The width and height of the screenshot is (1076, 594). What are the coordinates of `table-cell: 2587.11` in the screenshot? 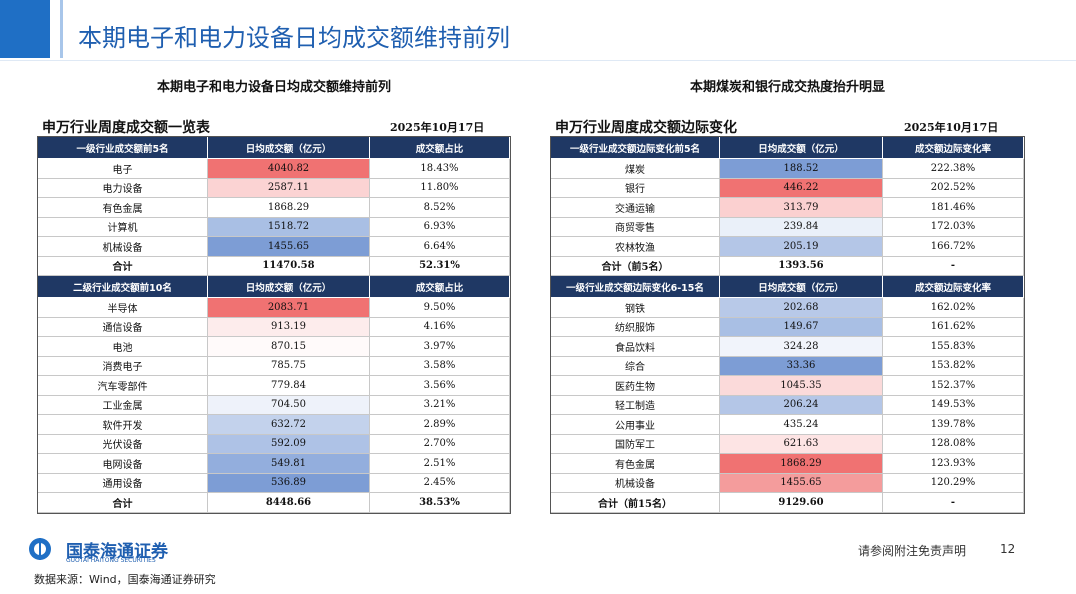 It's located at (289, 188).